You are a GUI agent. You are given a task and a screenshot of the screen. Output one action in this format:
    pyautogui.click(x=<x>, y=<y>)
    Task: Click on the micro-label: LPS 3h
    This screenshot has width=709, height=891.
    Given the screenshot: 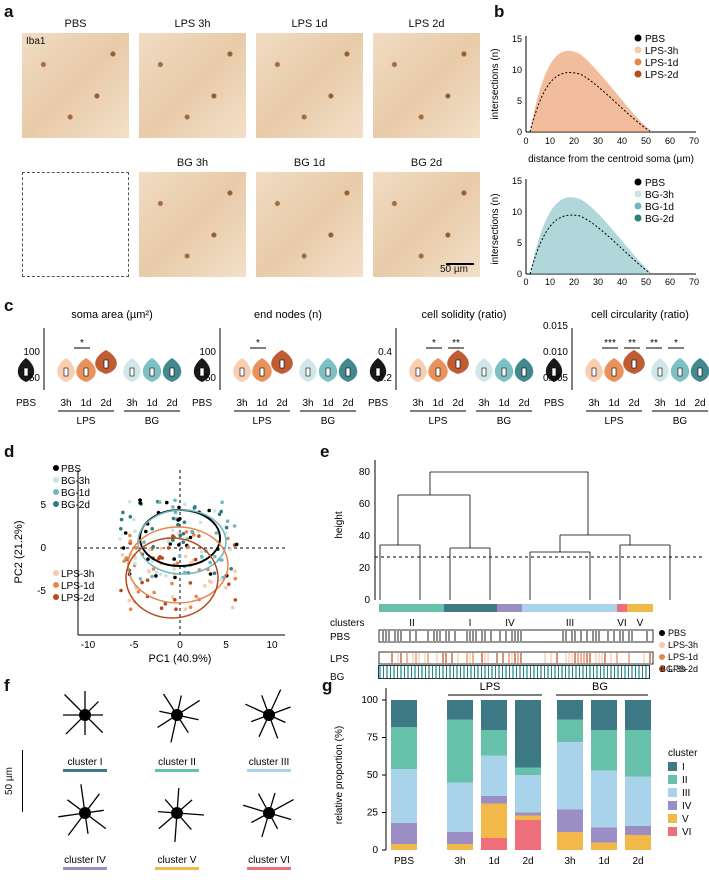 What is the action you would take?
    pyautogui.click(x=192, y=24)
    